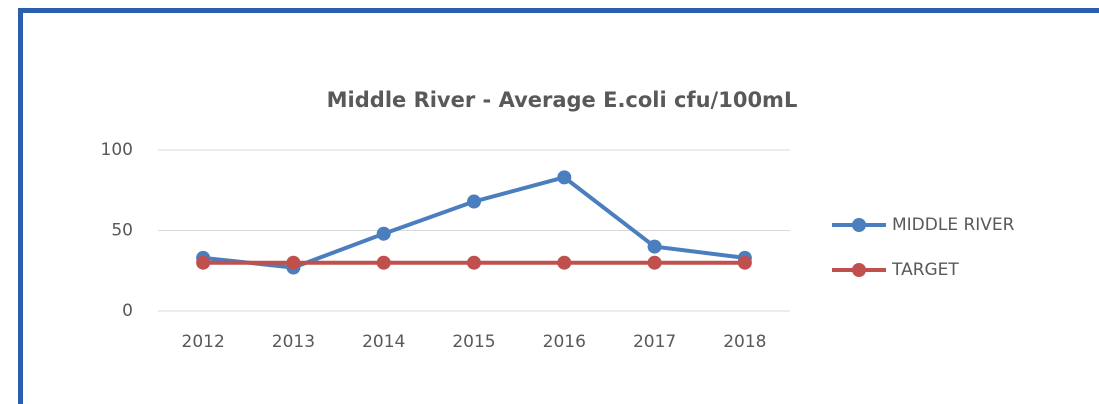 The width and height of the screenshot is (1099, 404). Describe the element at coordinates (473, 342) in the screenshot. I see `x-tick-label: 2015` at that location.